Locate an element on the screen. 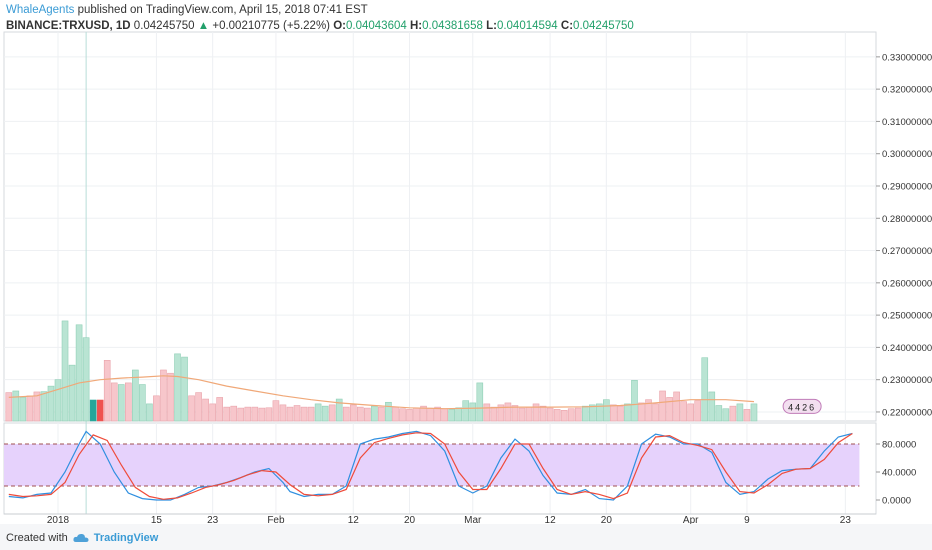  x-tick-label: 12 is located at coordinates (354, 519).